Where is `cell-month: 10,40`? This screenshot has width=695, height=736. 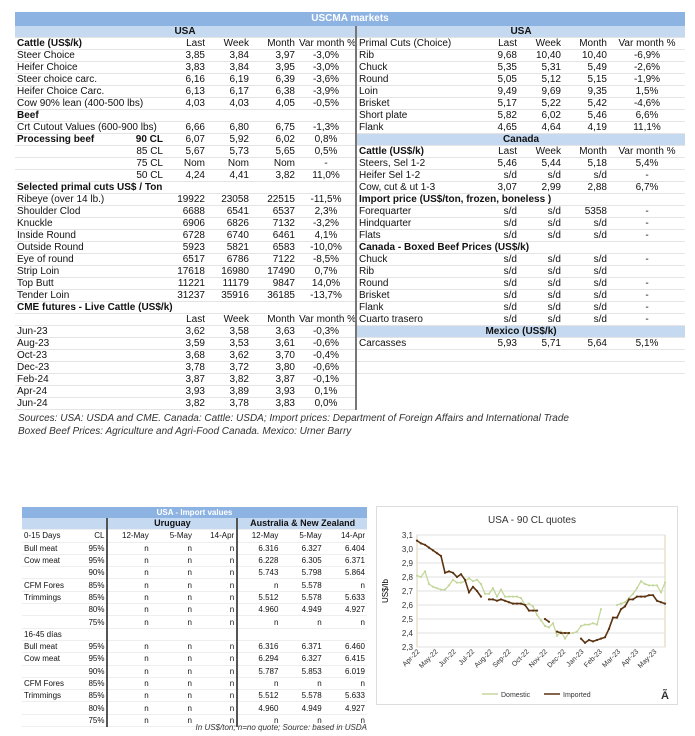
cell-month: 10,40 is located at coordinates (586, 55).